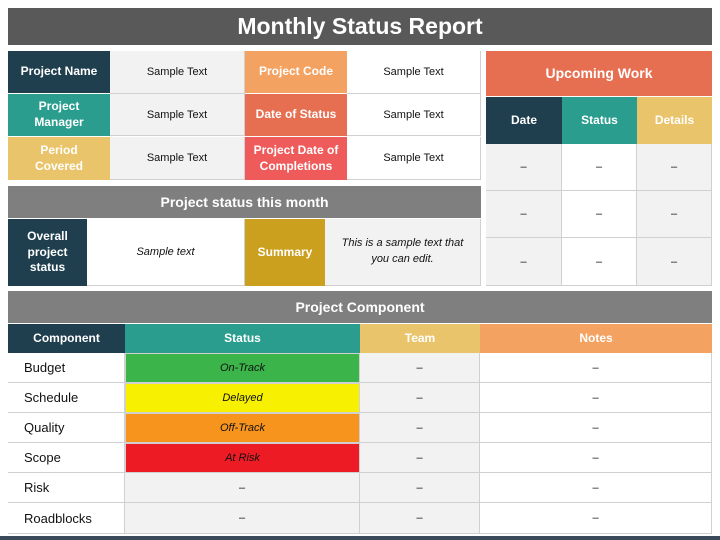 The width and height of the screenshot is (720, 540). Describe the element at coordinates (599, 73) in the screenshot. I see `upcoming-work-title: Upcoming Work` at that location.